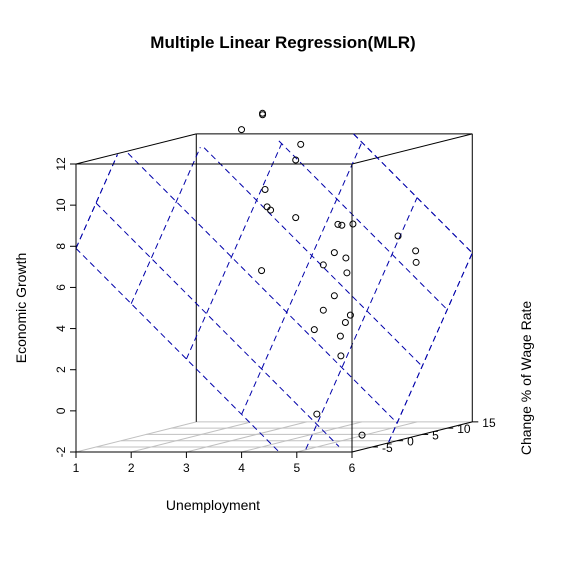  Describe the element at coordinates (410, 442) in the screenshot. I see `y-tick-label: 0` at that location.